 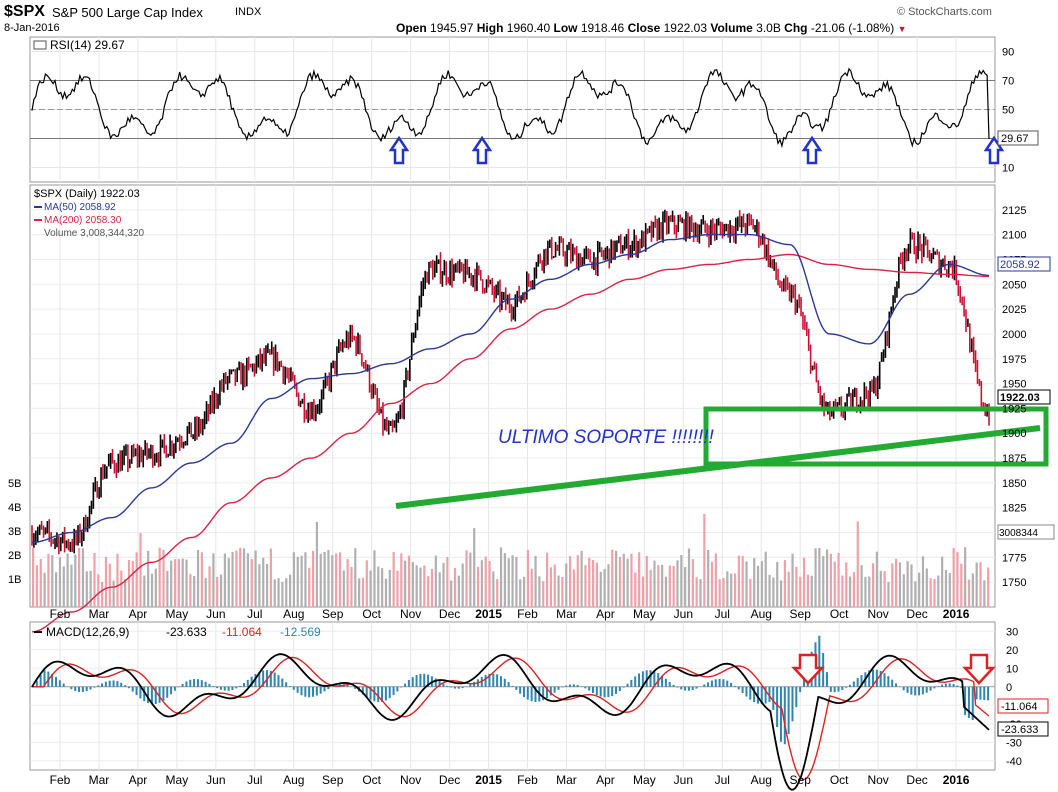 I want to click on chg-value: -21.06 (-1.08%), so click(x=852, y=28).